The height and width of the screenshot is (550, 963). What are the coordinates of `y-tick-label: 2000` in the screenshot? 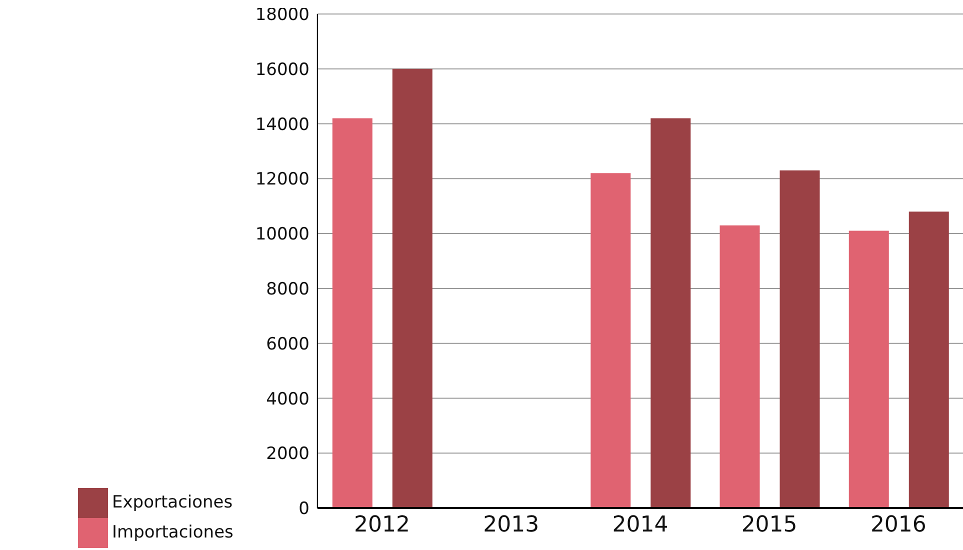 It's located at (288, 454).